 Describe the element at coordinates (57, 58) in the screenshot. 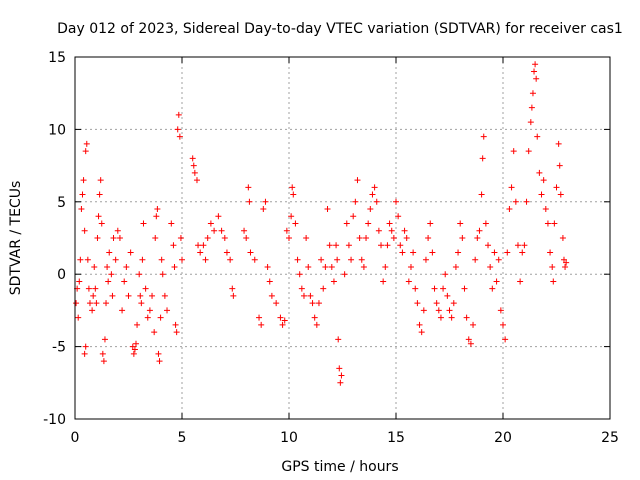

I see `y-tick-label: 15` at that location.